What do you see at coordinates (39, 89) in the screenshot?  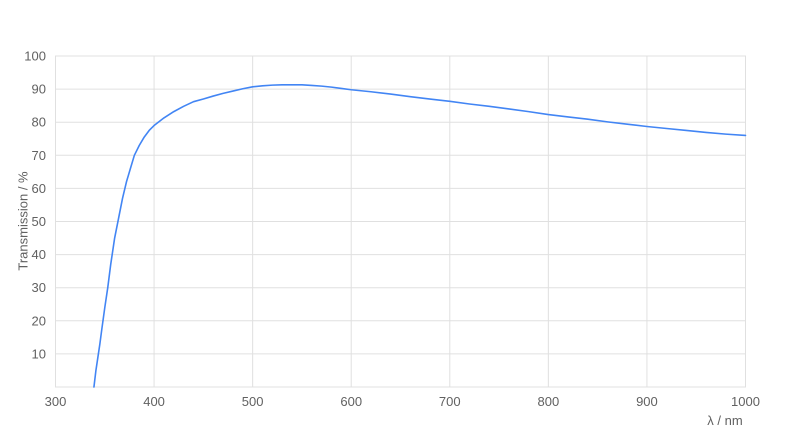 I see `y-tick-label: 90` at bounding box center [39, 89].